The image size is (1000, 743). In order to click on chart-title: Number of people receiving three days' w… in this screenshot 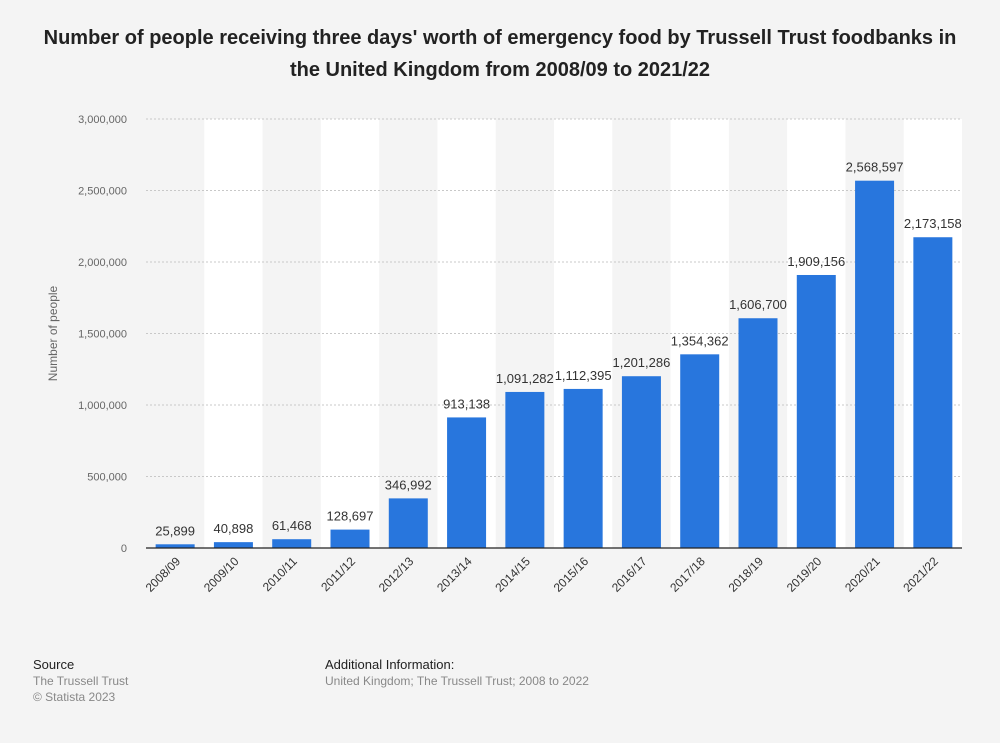, I will do `click(500, 54)`.